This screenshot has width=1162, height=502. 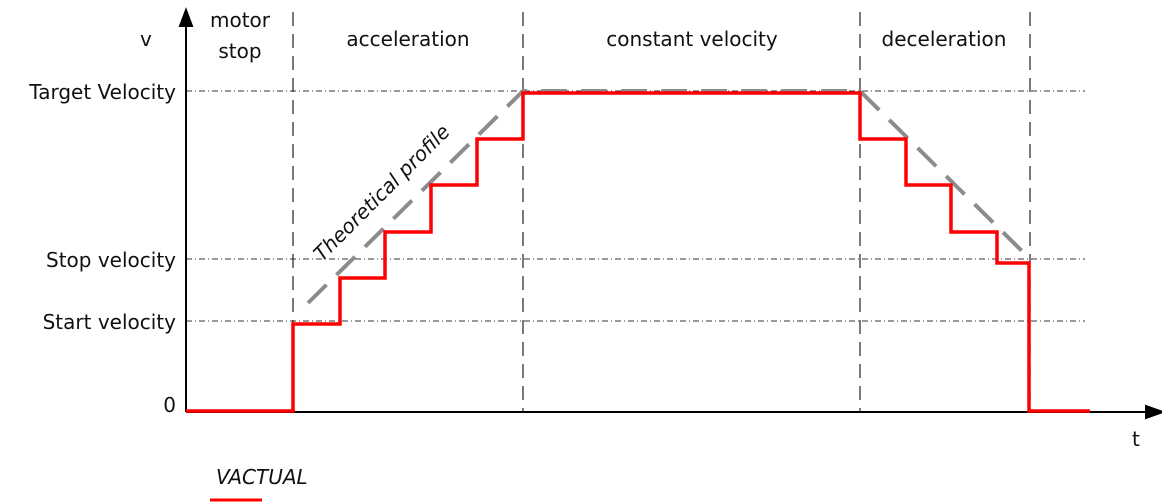 What do you see at coordinates (262, 477) in the screenshot?
I see `legend-label: VACTUAL` at bounding box center [262, 477].